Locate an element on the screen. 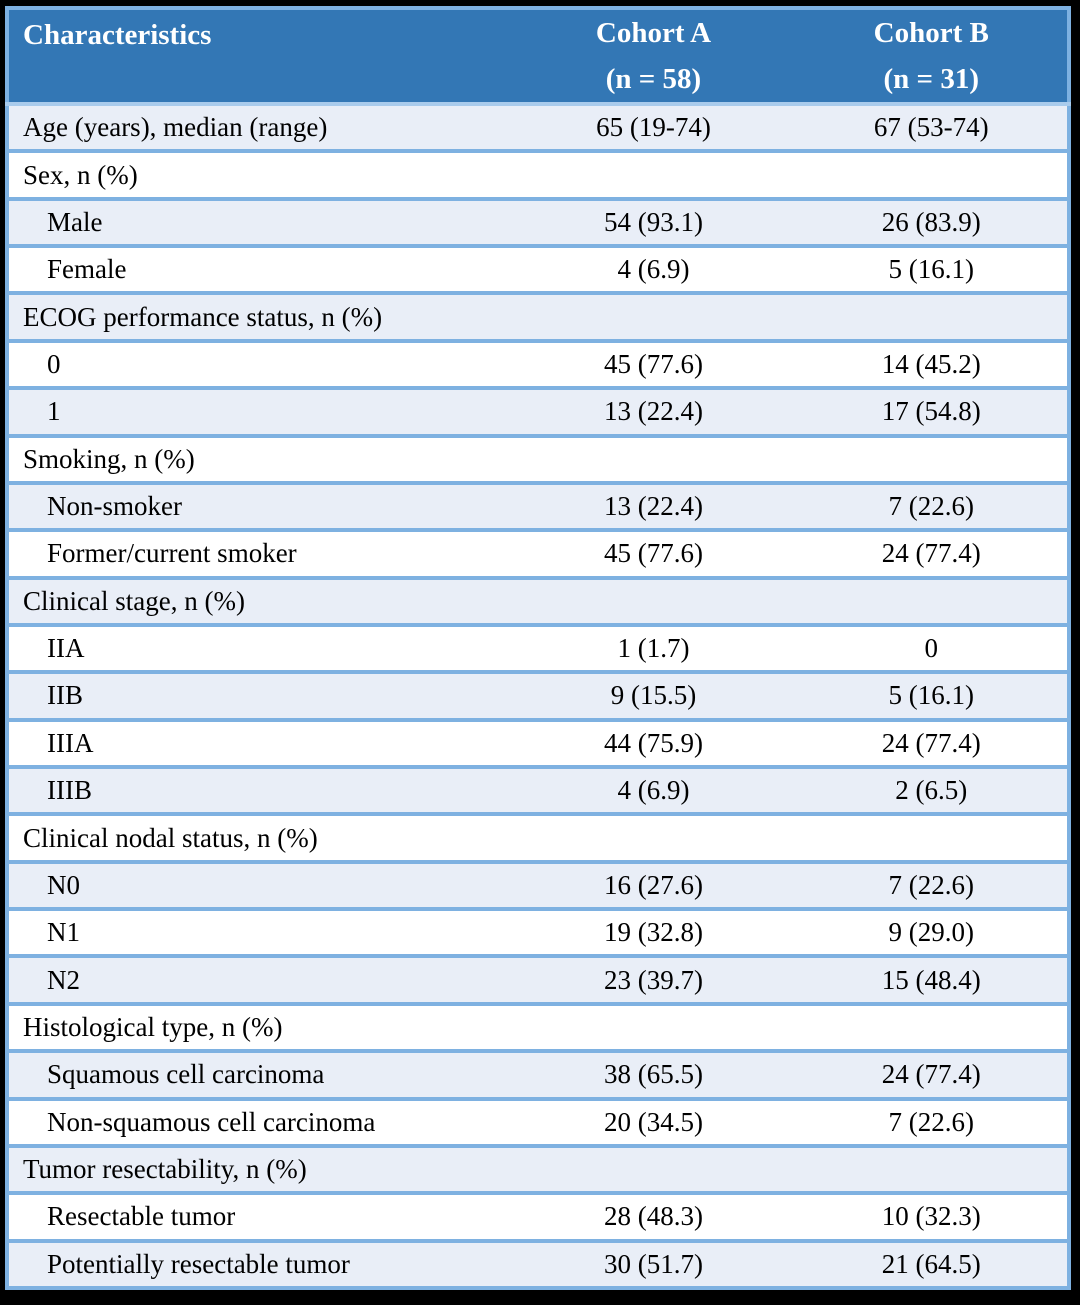 Image resolution: width=1080 pixels, height=1305 pixels. table-row: IIB 9 (15.5) 5 (16.1) is located at coordinates (538, 696).